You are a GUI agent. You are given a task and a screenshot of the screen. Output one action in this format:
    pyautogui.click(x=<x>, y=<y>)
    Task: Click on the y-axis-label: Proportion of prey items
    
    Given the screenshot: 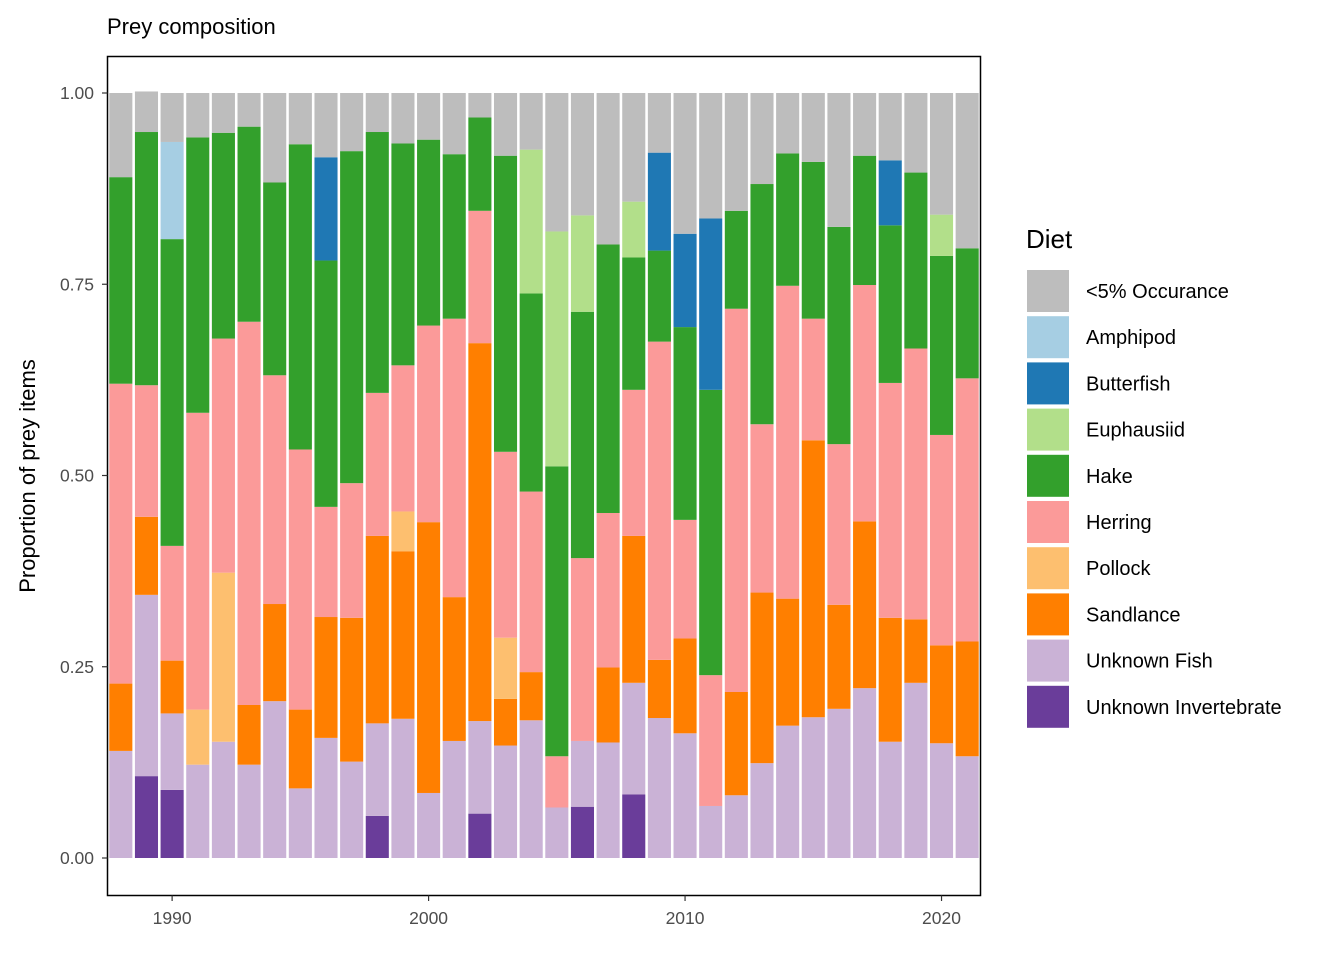 What is the action you would take?
    pyautogui.click(x=27, y=476)
    